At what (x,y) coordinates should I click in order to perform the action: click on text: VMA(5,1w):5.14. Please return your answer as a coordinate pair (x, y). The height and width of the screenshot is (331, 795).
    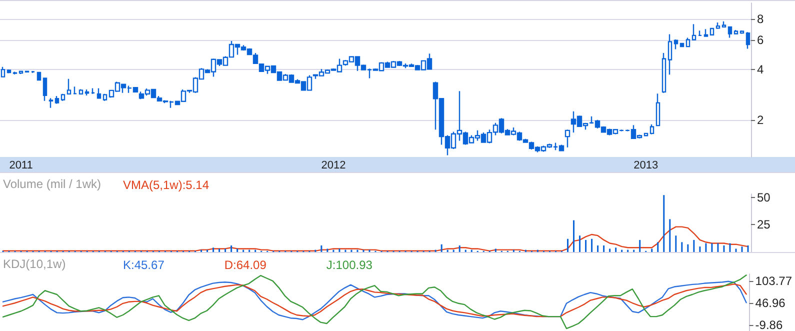
    Looking at the image, I should click on (166, 185).